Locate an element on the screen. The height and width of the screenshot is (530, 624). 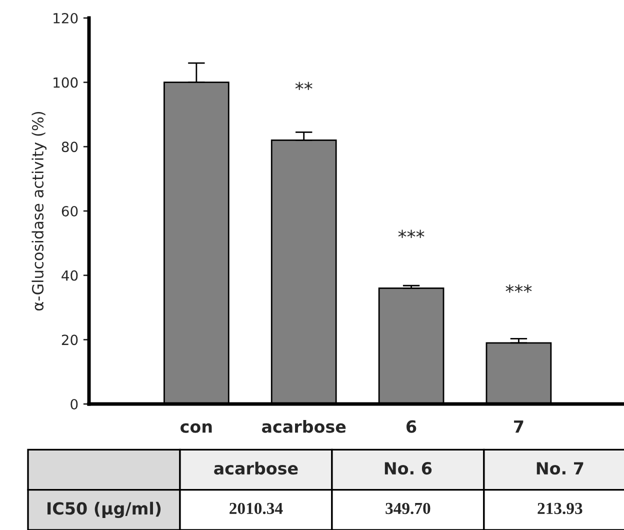
text: No. 6 is located at coordinates (408, 468).